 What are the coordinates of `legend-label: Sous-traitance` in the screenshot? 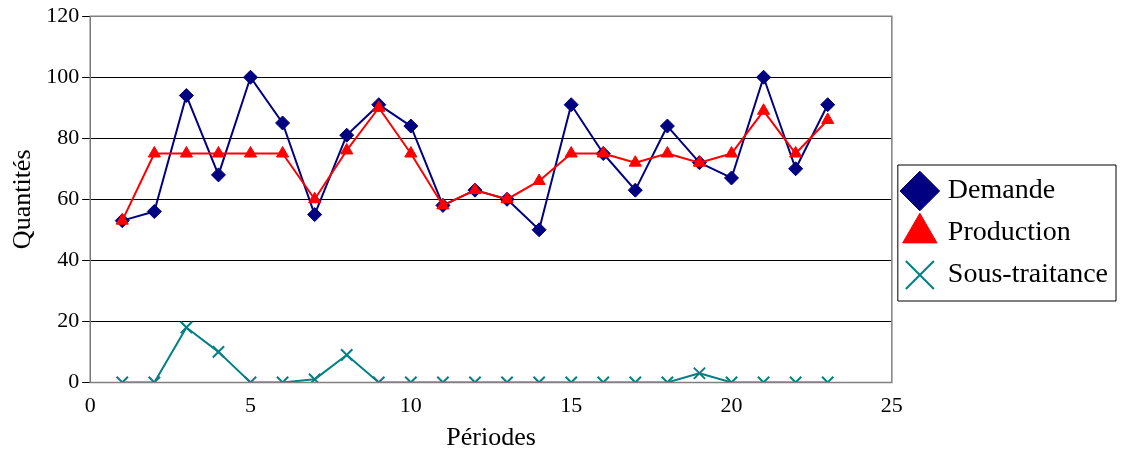 It's located at (1028, 273).